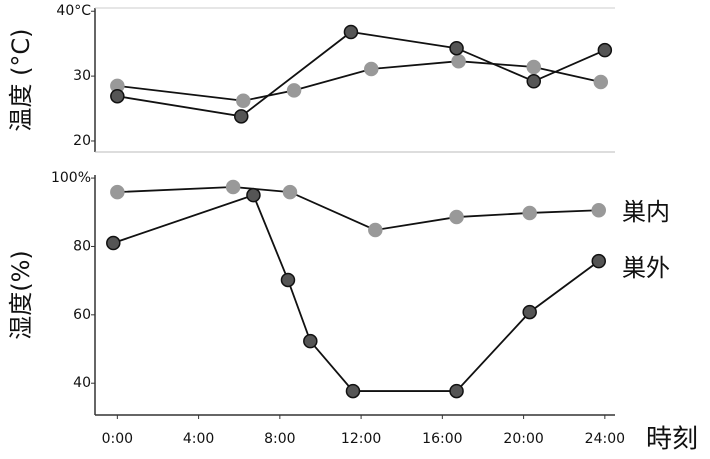 Image resolution: width=710 pixels, height=459 pixels. Describe the element at coordinates (361, 74) in the screenshot. I see `line` at that location.